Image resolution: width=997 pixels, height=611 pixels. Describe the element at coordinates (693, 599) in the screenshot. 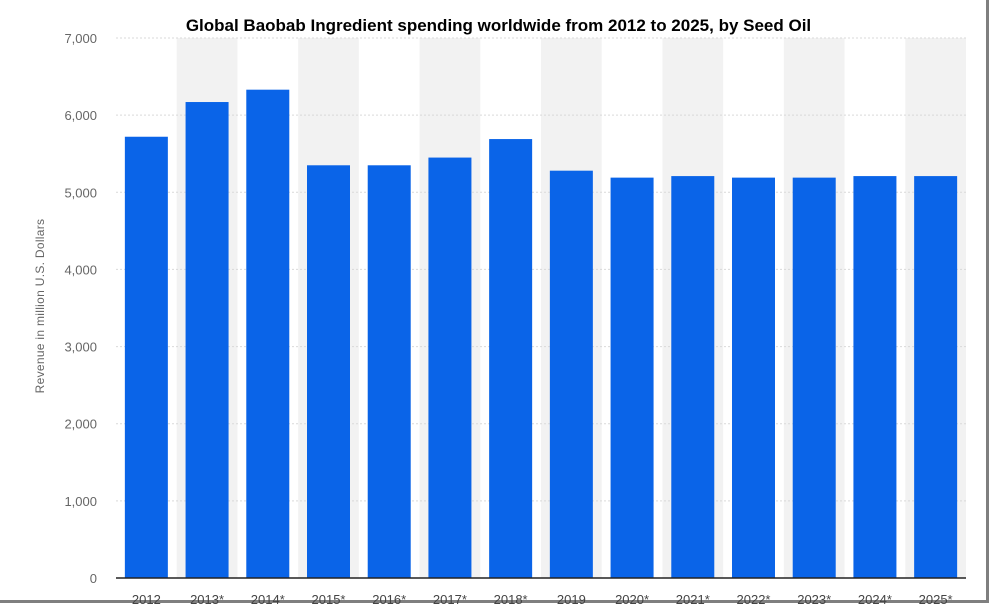

I see `x-tick-label: 2021*` at that location.